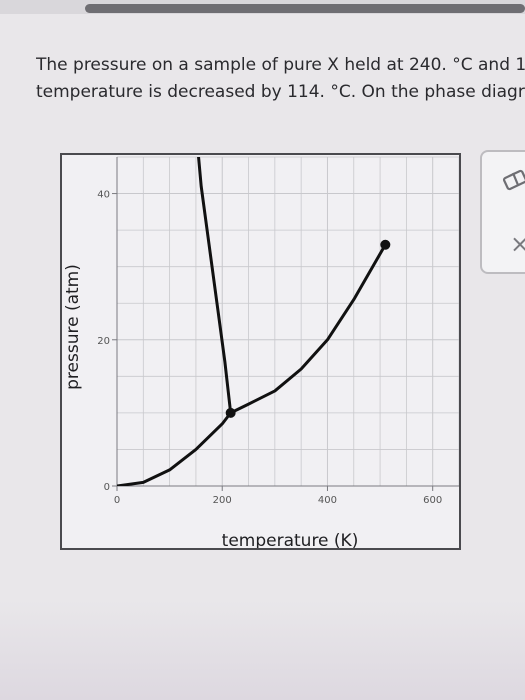  I want to click on triple-point, so click(230, 412).